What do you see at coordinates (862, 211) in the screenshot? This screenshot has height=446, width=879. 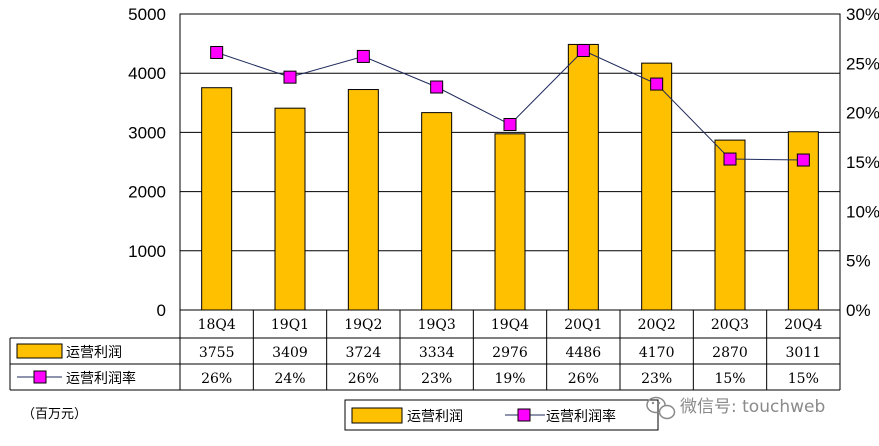 I see `right-tick-label: 10%` at bounding box center [862, 211].